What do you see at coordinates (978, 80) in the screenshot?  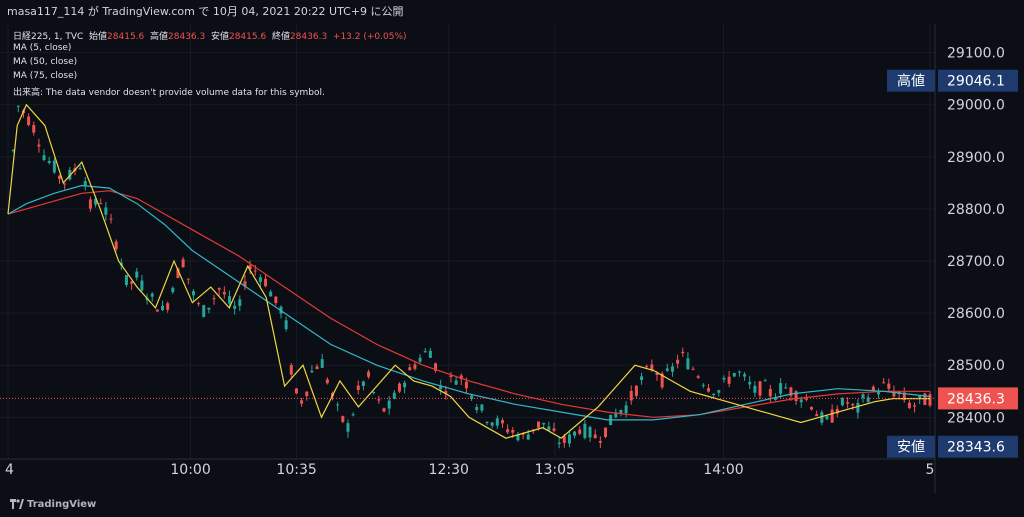 I see `high-price-tag-value-bg` at bounding box center [978, 80].